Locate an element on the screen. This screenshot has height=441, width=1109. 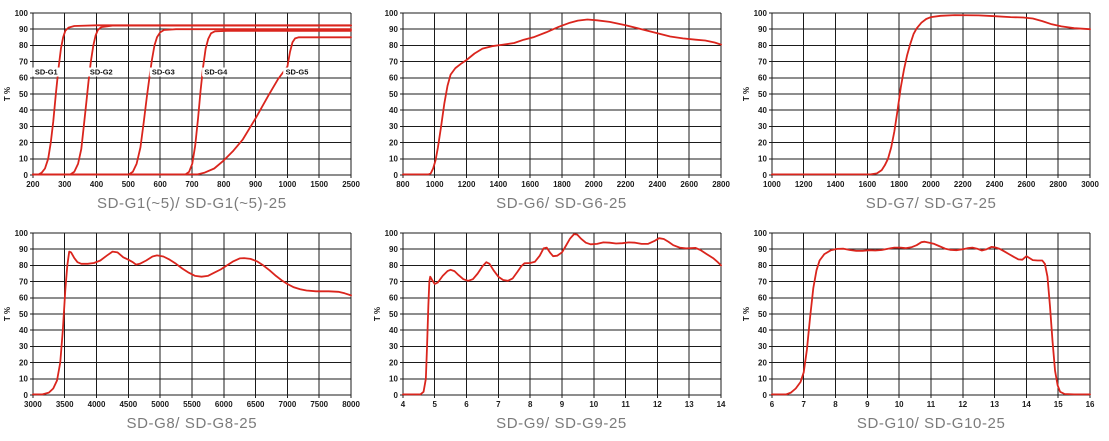
series-curve-sd-g6 is located at coordinates (561, 97).